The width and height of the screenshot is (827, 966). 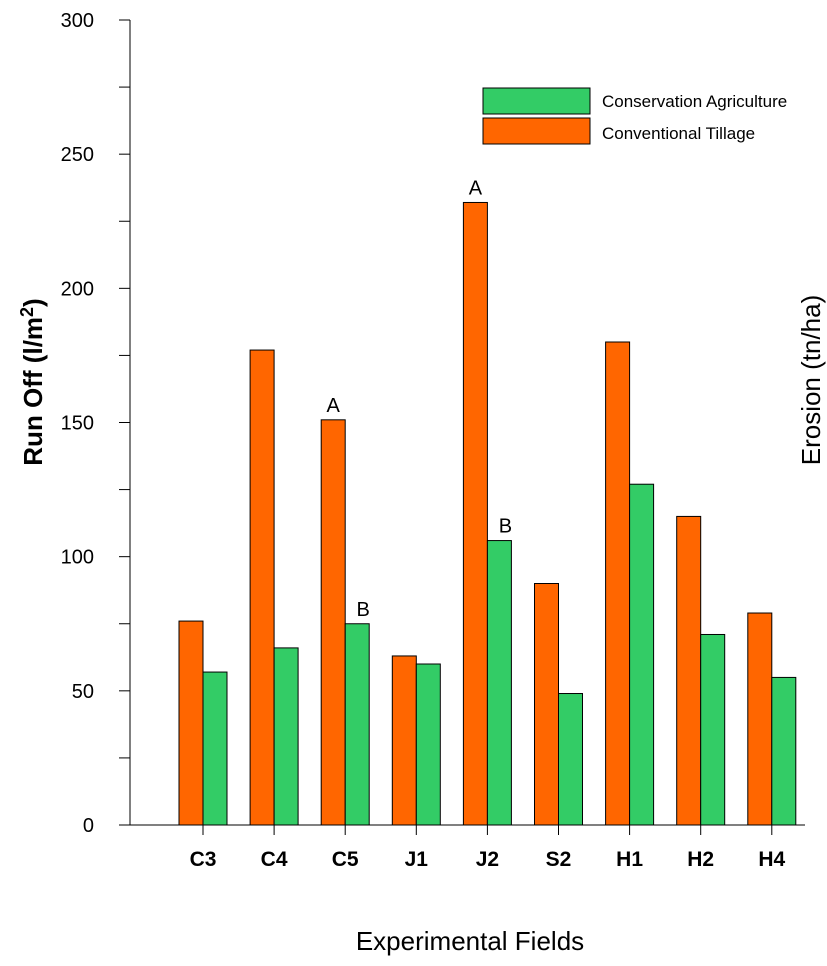 I want to click on bar-conventional-tillage-j1, so click(x=404, y=740).